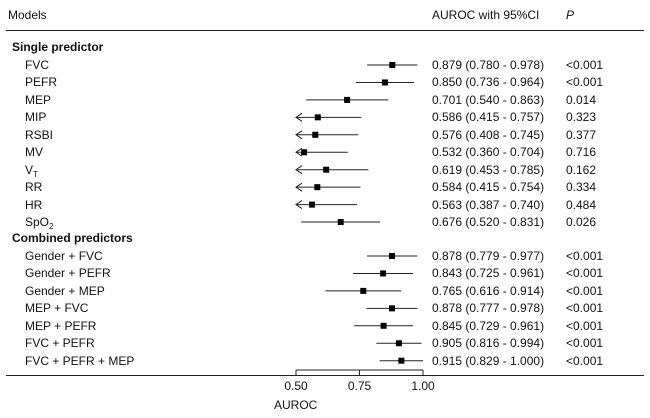 The width and height of the screenshot is (650, 418). I want to click on row-label-text: FVC + PEFR, so click(60, 343).